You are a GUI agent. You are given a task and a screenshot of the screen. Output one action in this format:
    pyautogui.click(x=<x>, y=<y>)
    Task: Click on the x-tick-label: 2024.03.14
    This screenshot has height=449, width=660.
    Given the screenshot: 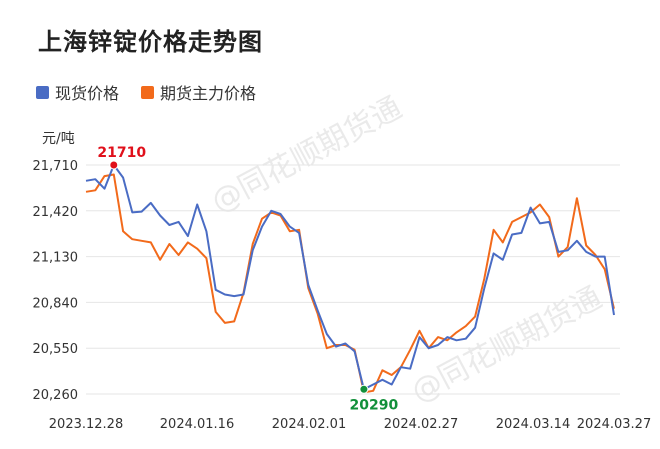 What is the action you would take?
    pyautogui.click(x=533, y=424)
    